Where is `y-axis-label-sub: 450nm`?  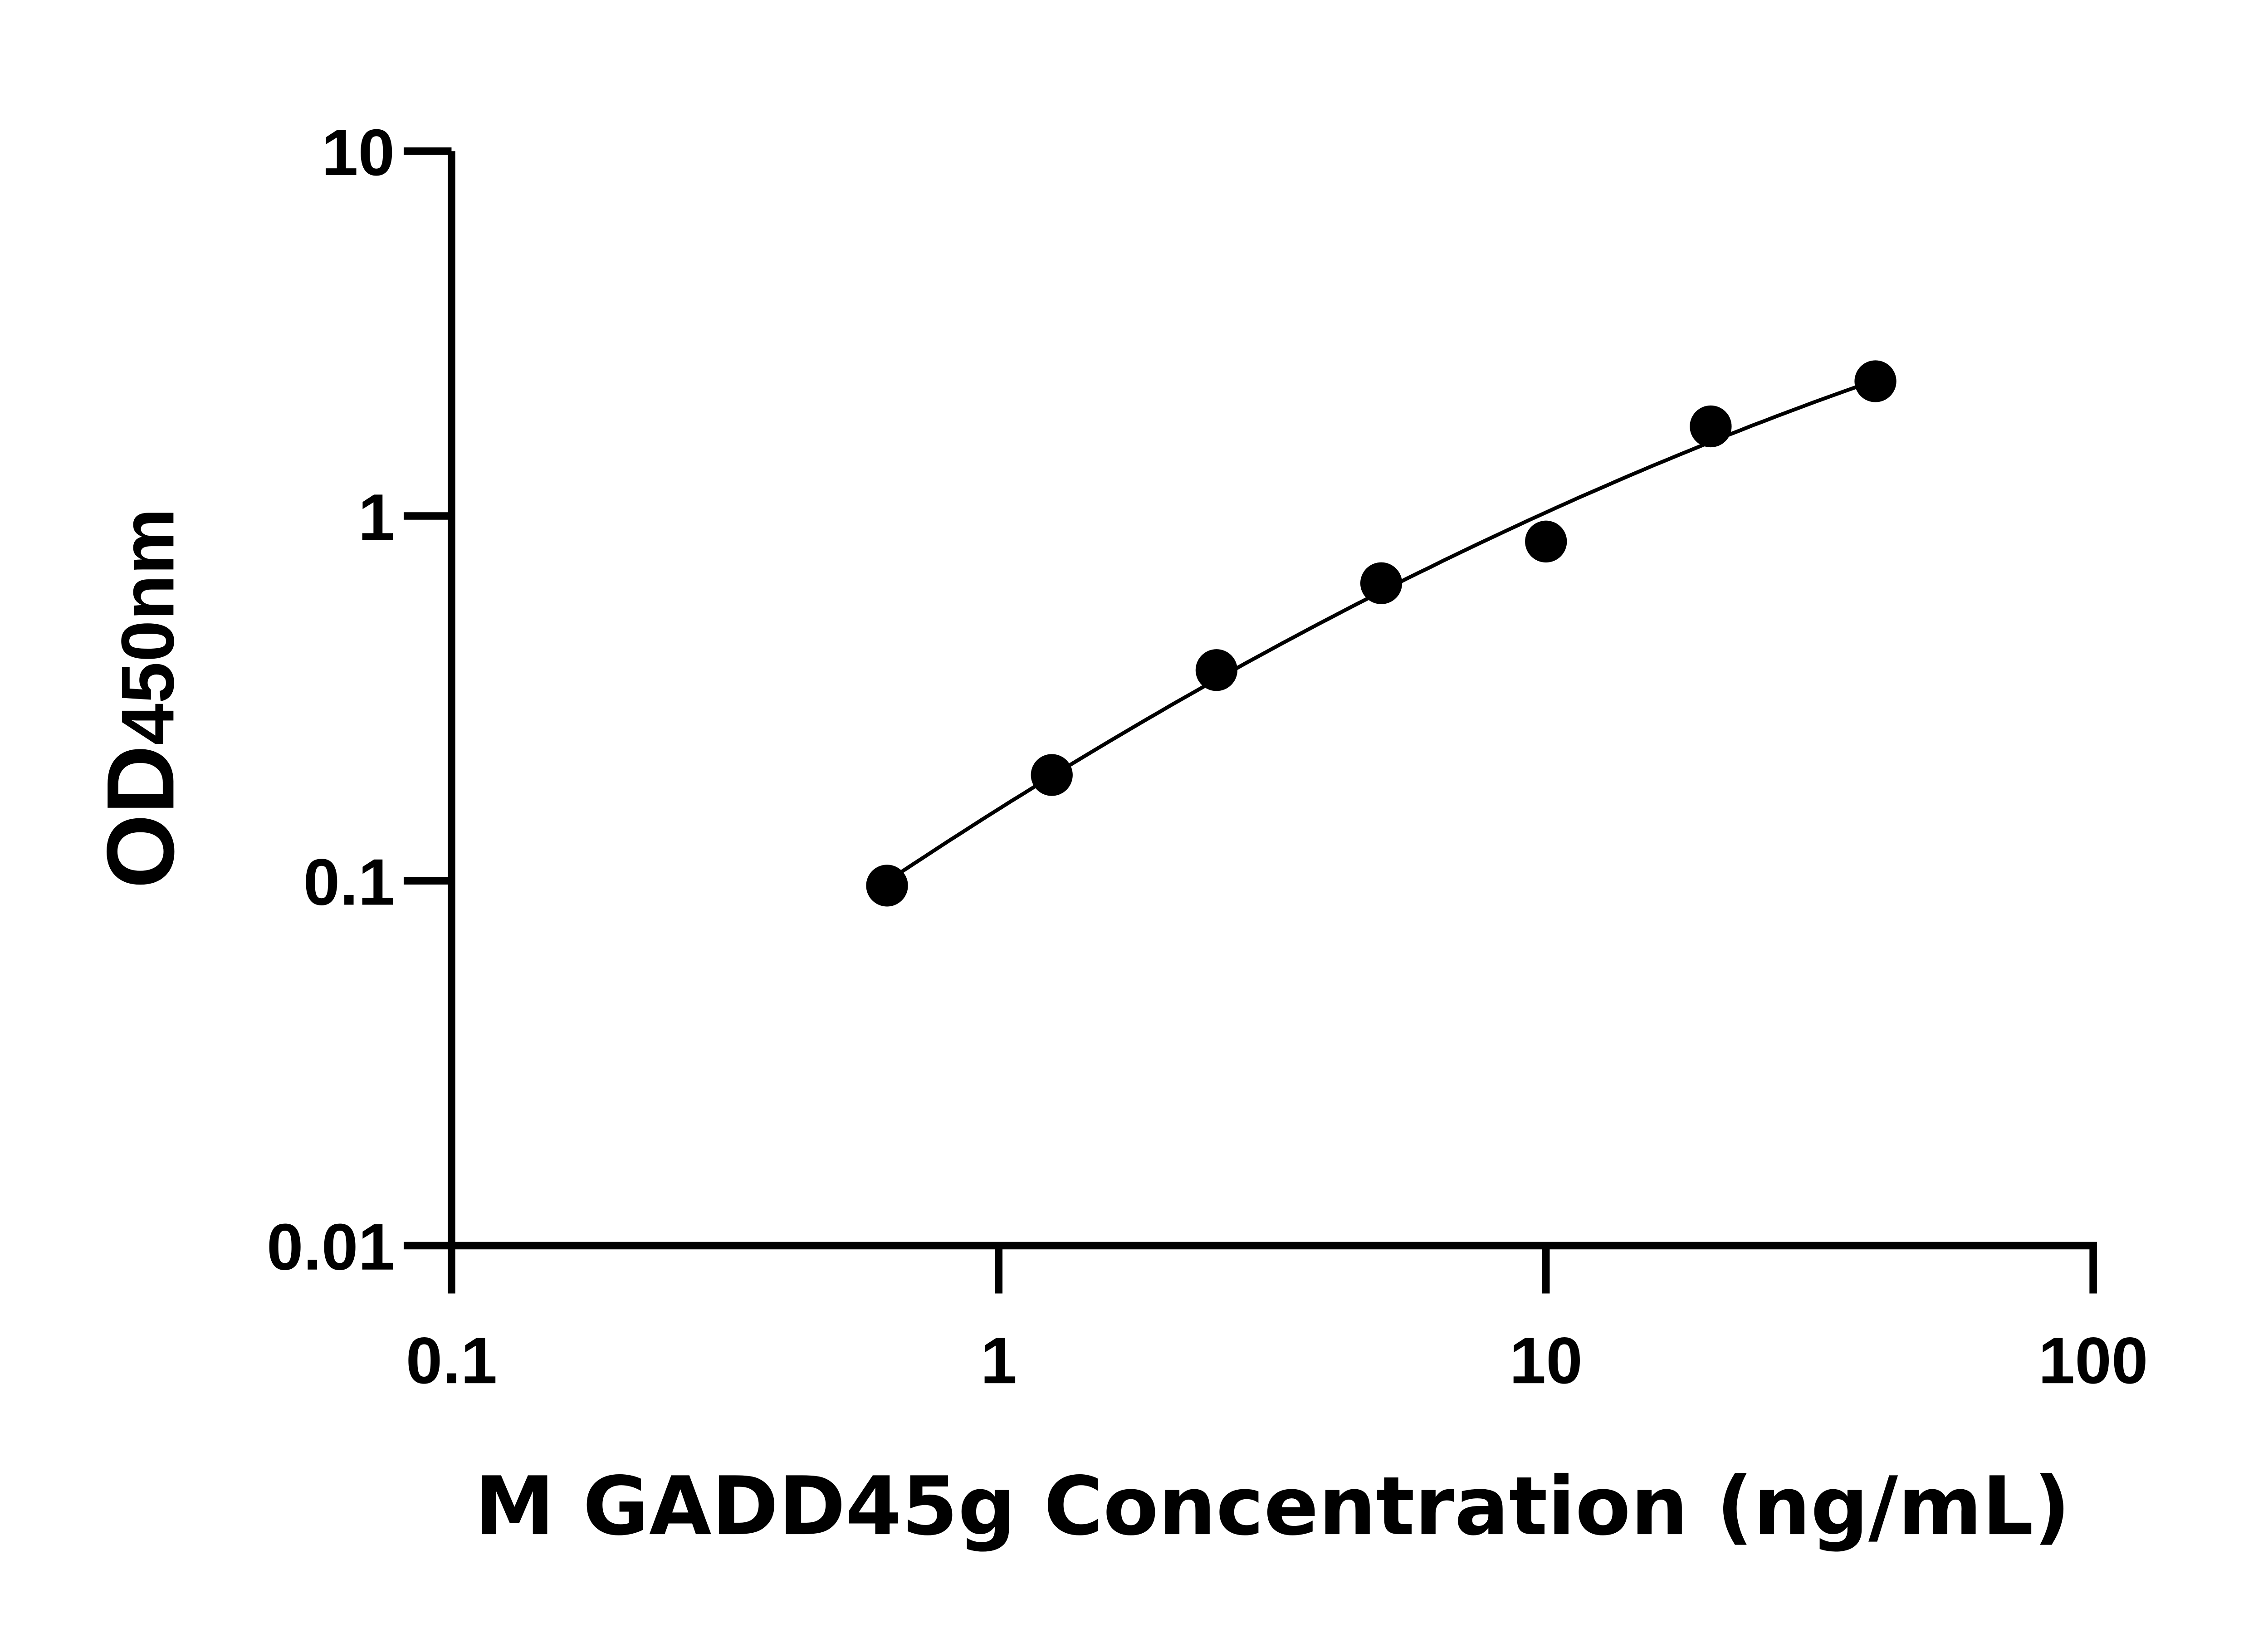
y-axis-label-sub: 450nm is located at coordinates (147, 626).